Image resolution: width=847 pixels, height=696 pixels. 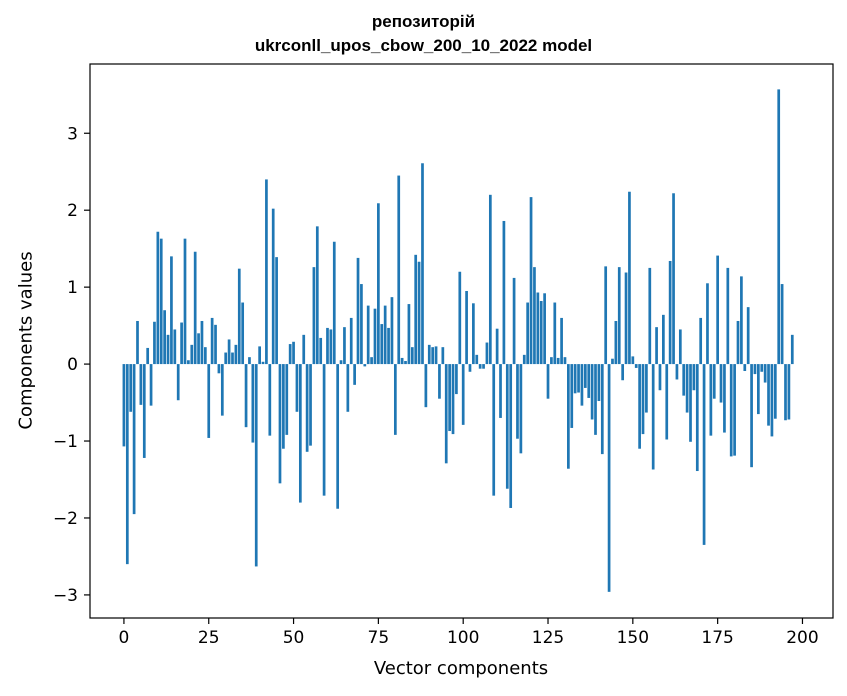 I want to click on y-tick-label: 2, so click(x=72, y=211).